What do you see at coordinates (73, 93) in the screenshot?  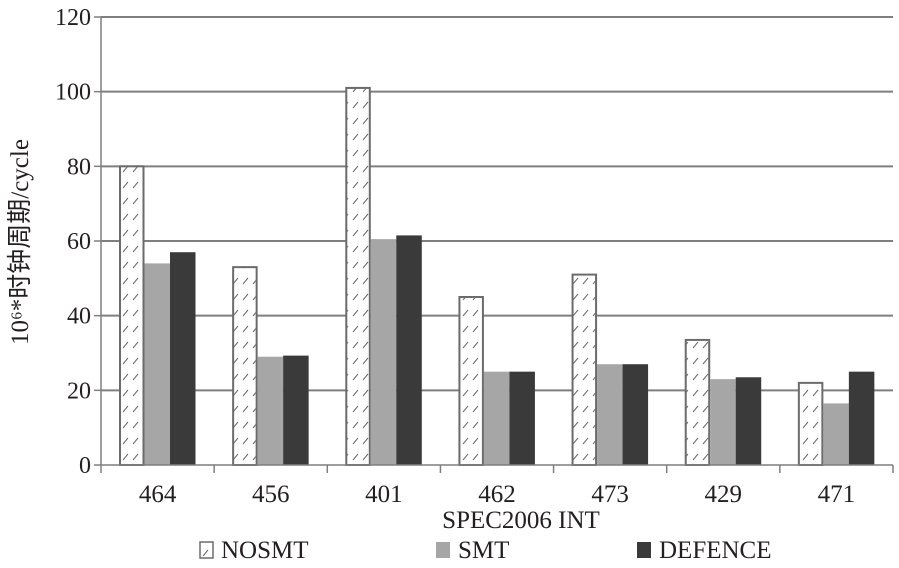 I see `y-tick-label: 100` at bounding box center [73, 93].